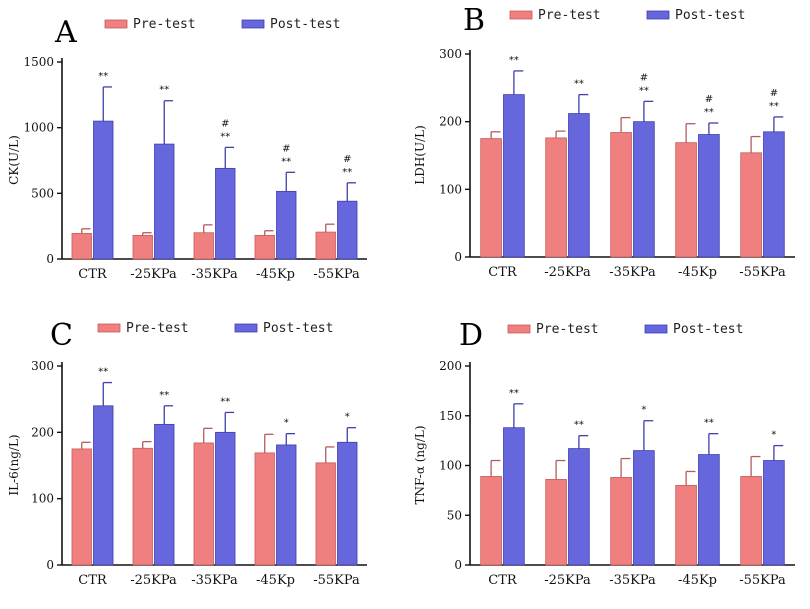  Describe the element at coordinates (420, 464) in the screenshot. I see `y-axis-label: TNF-α (ng/L)` at that location.